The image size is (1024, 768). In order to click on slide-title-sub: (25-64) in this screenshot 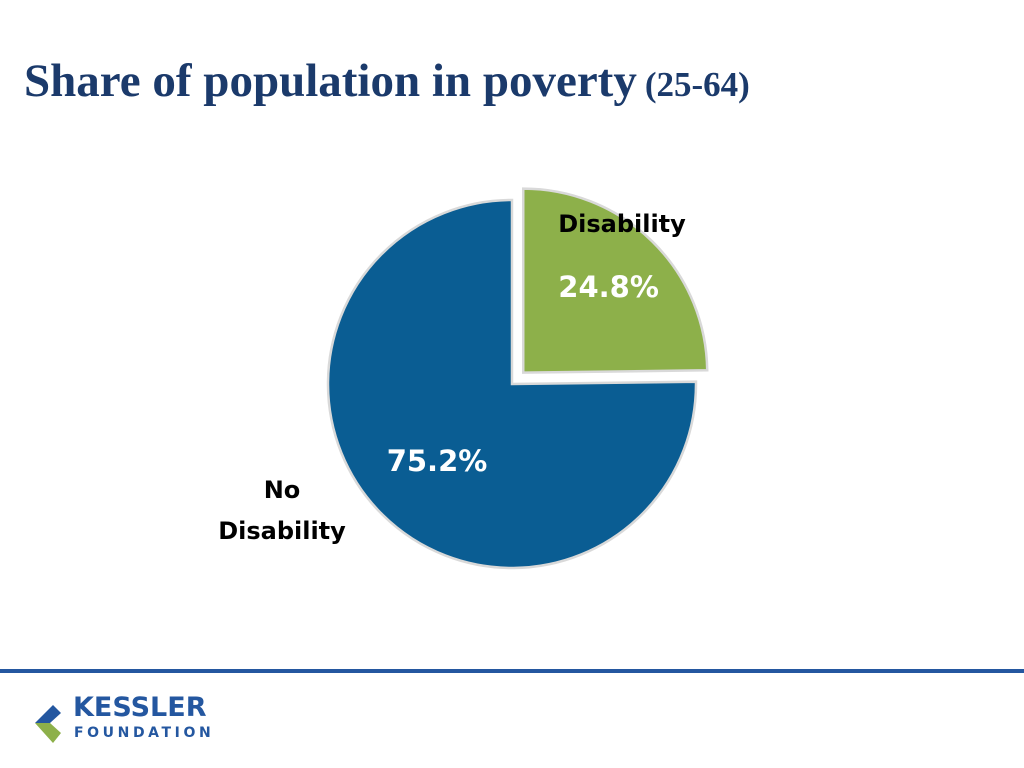, I will do `click(697, 84)`.